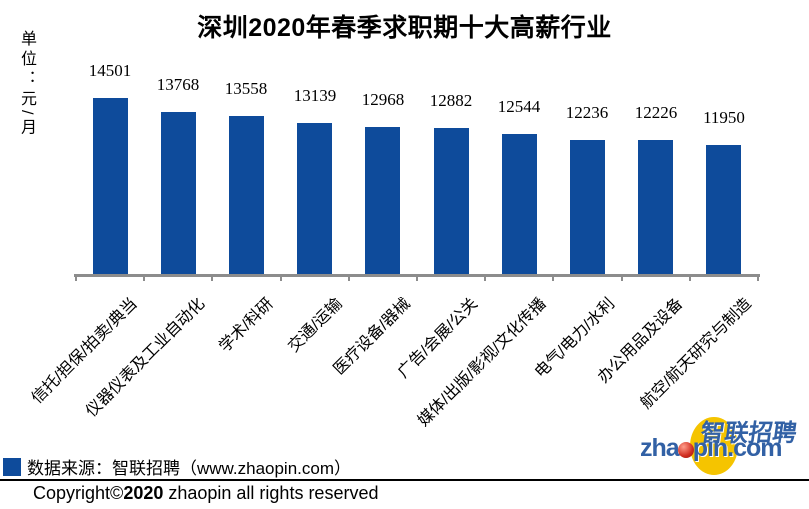 The width and height of the screenshot is (809, 509). Describe the element at coordinates (656, 112) in the screenshot. I see `bar-value-label: 12226` at that location.